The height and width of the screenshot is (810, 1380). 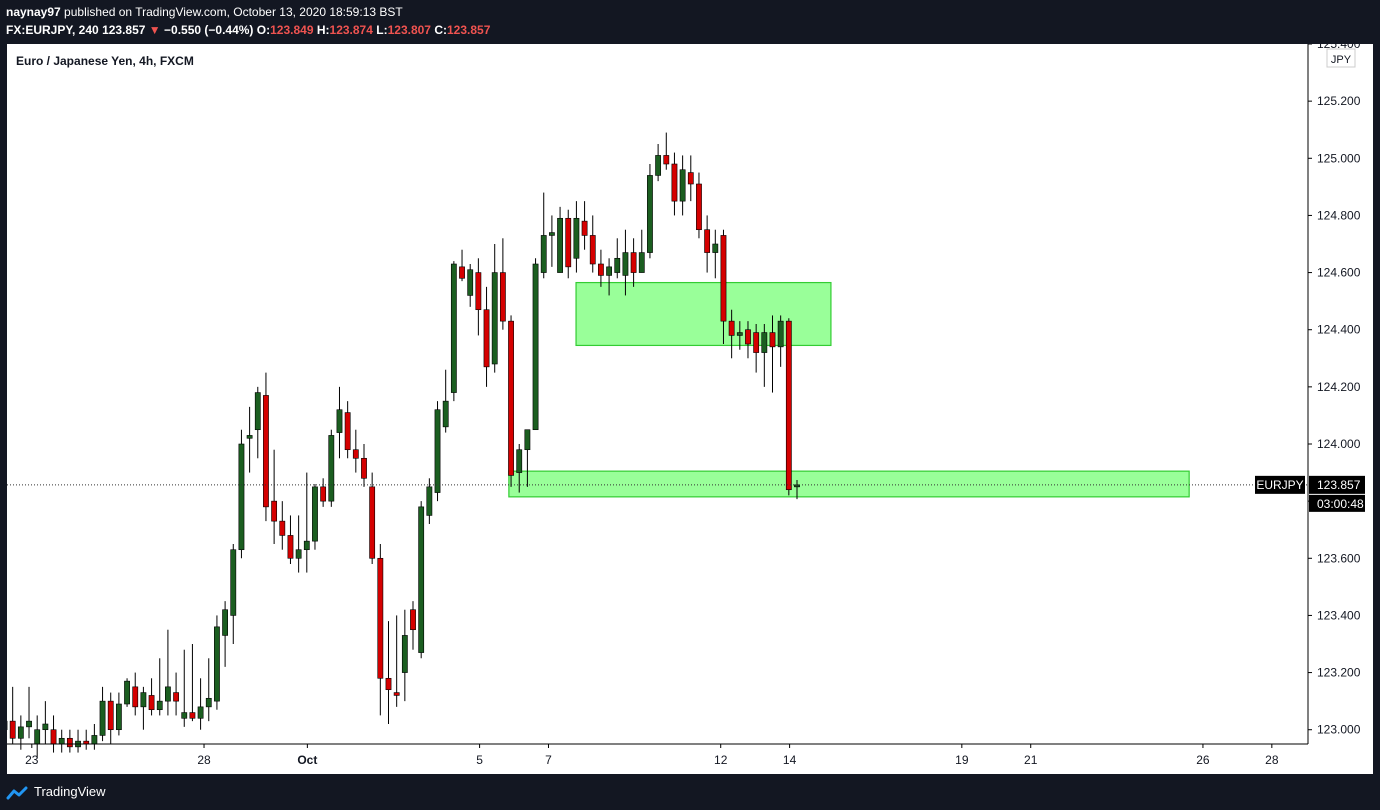 I want to click on y-tick-label: 123.400, so click(x=1339, y=615).